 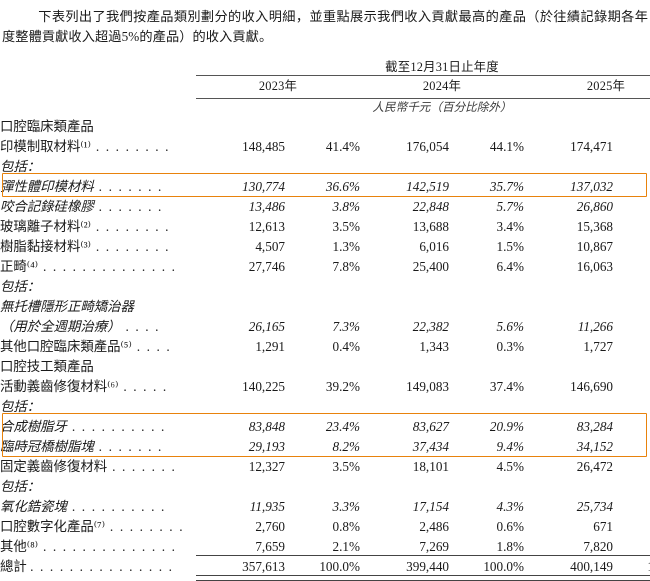 I want to click on row-leader-dots: . . . . . . . ., so click(x=130, y=226).